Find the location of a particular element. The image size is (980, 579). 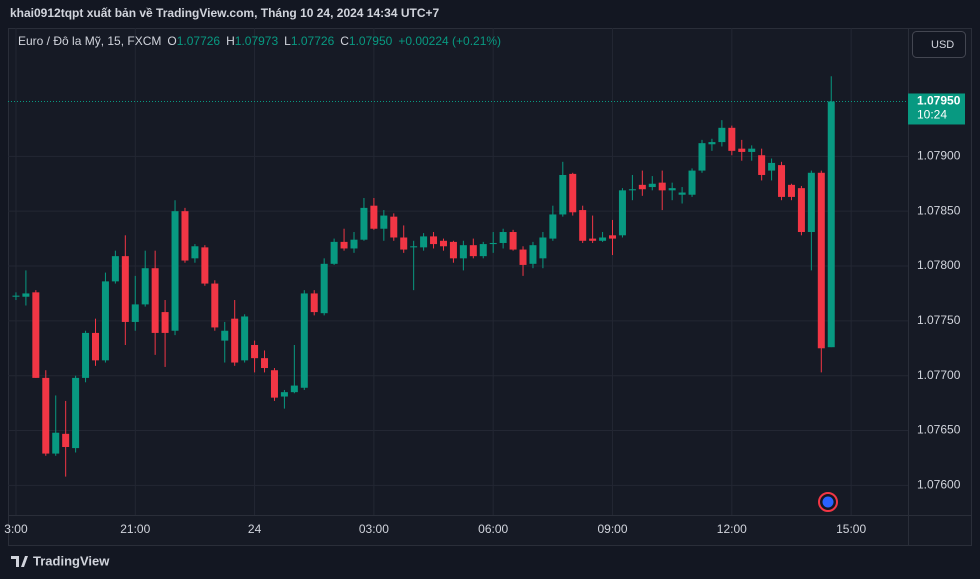

last-price-badge is located at coordinates (936, 109).